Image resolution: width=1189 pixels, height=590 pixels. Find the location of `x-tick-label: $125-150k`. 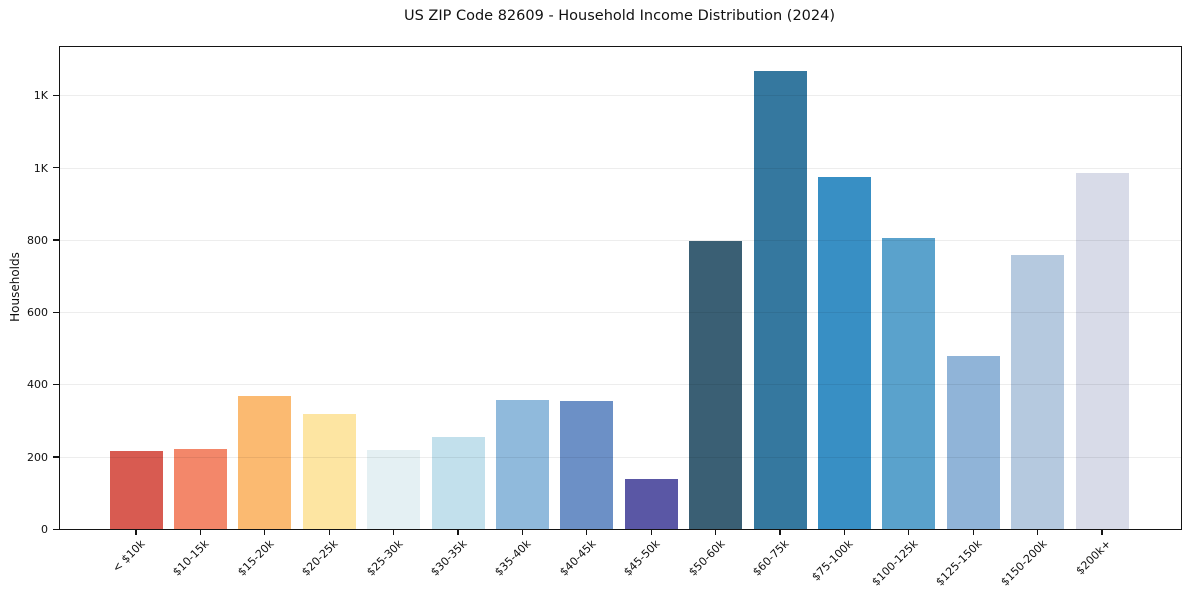

x-tick-label: $125-150k is located at coordinates (959, 563).